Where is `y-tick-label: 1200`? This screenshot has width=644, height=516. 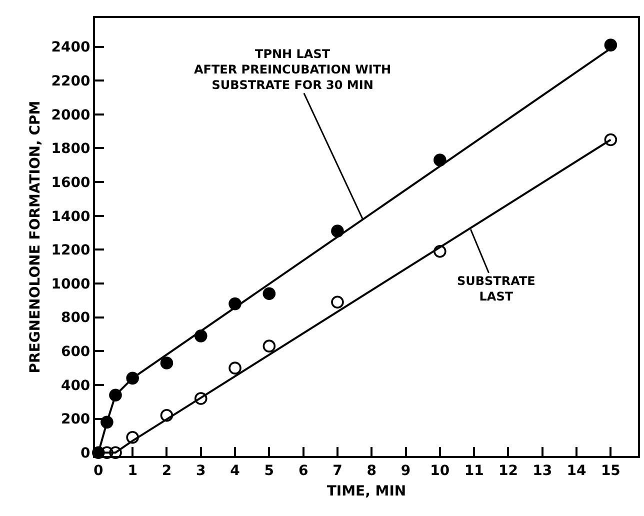 y-tick-label: 1200 is located at coordinates (70, 250).